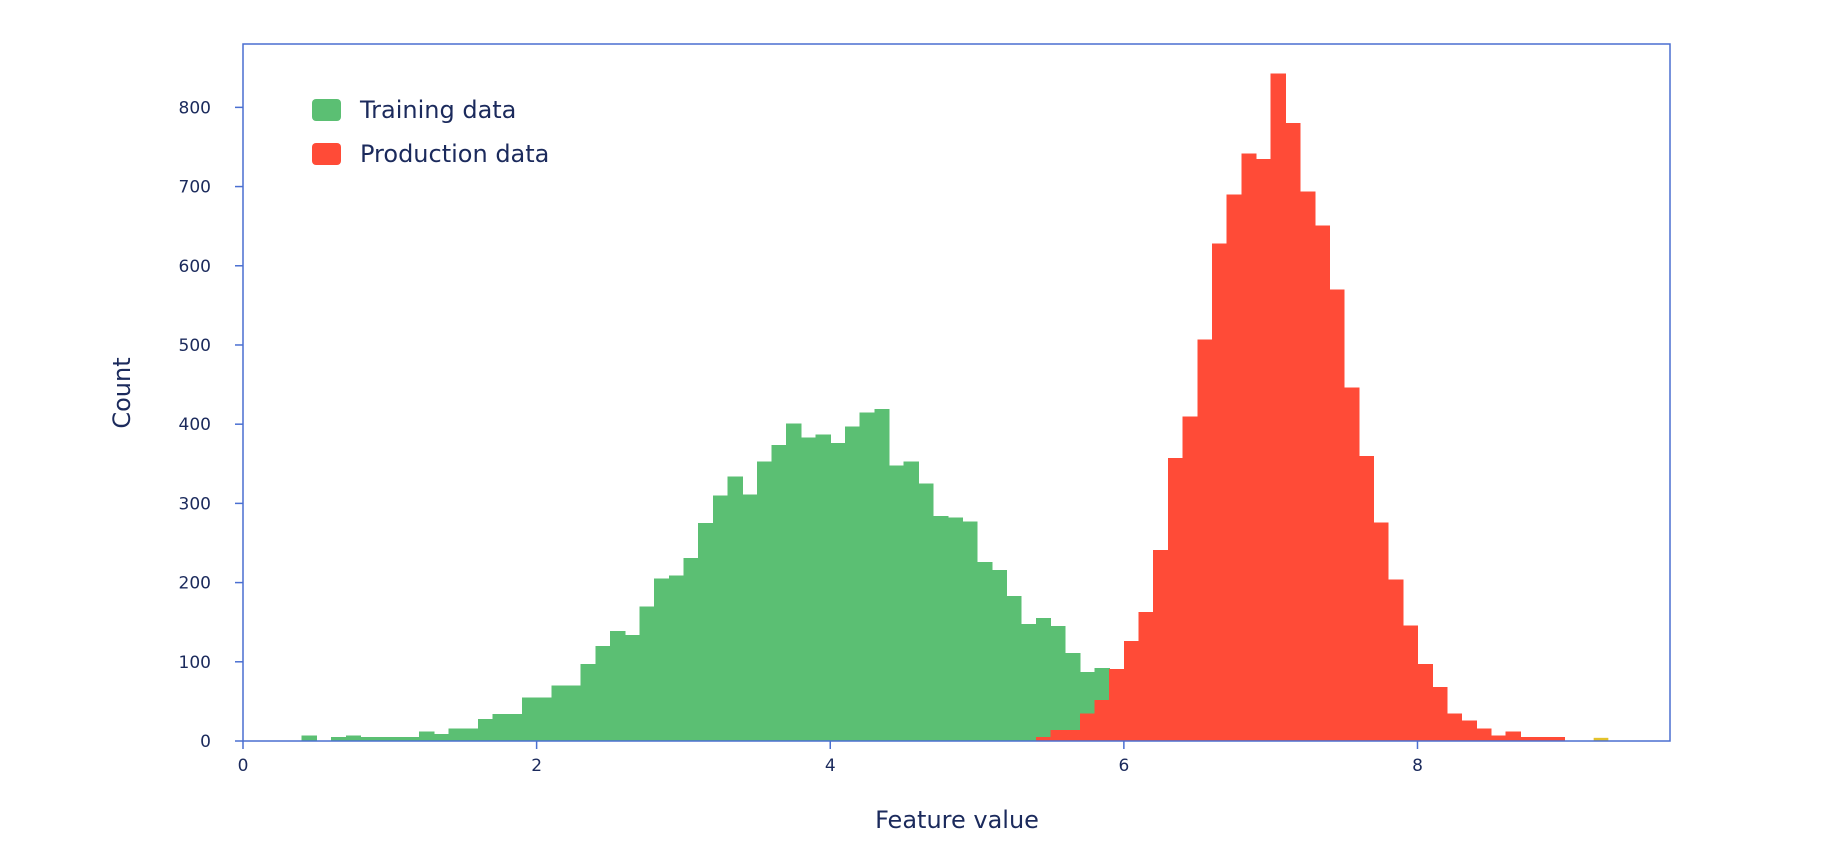 The width and height of the screenshot is (1829, 862). Describe the element at coordinates (195, 267) in the screenshot. I see `y-tick-label: 600` at that location.